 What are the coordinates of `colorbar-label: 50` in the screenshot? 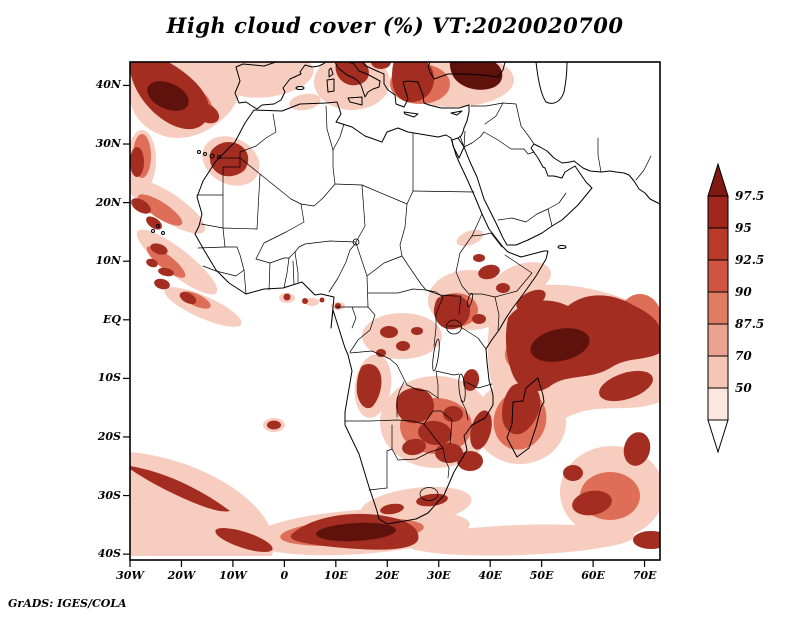 It's located at (743, 388).